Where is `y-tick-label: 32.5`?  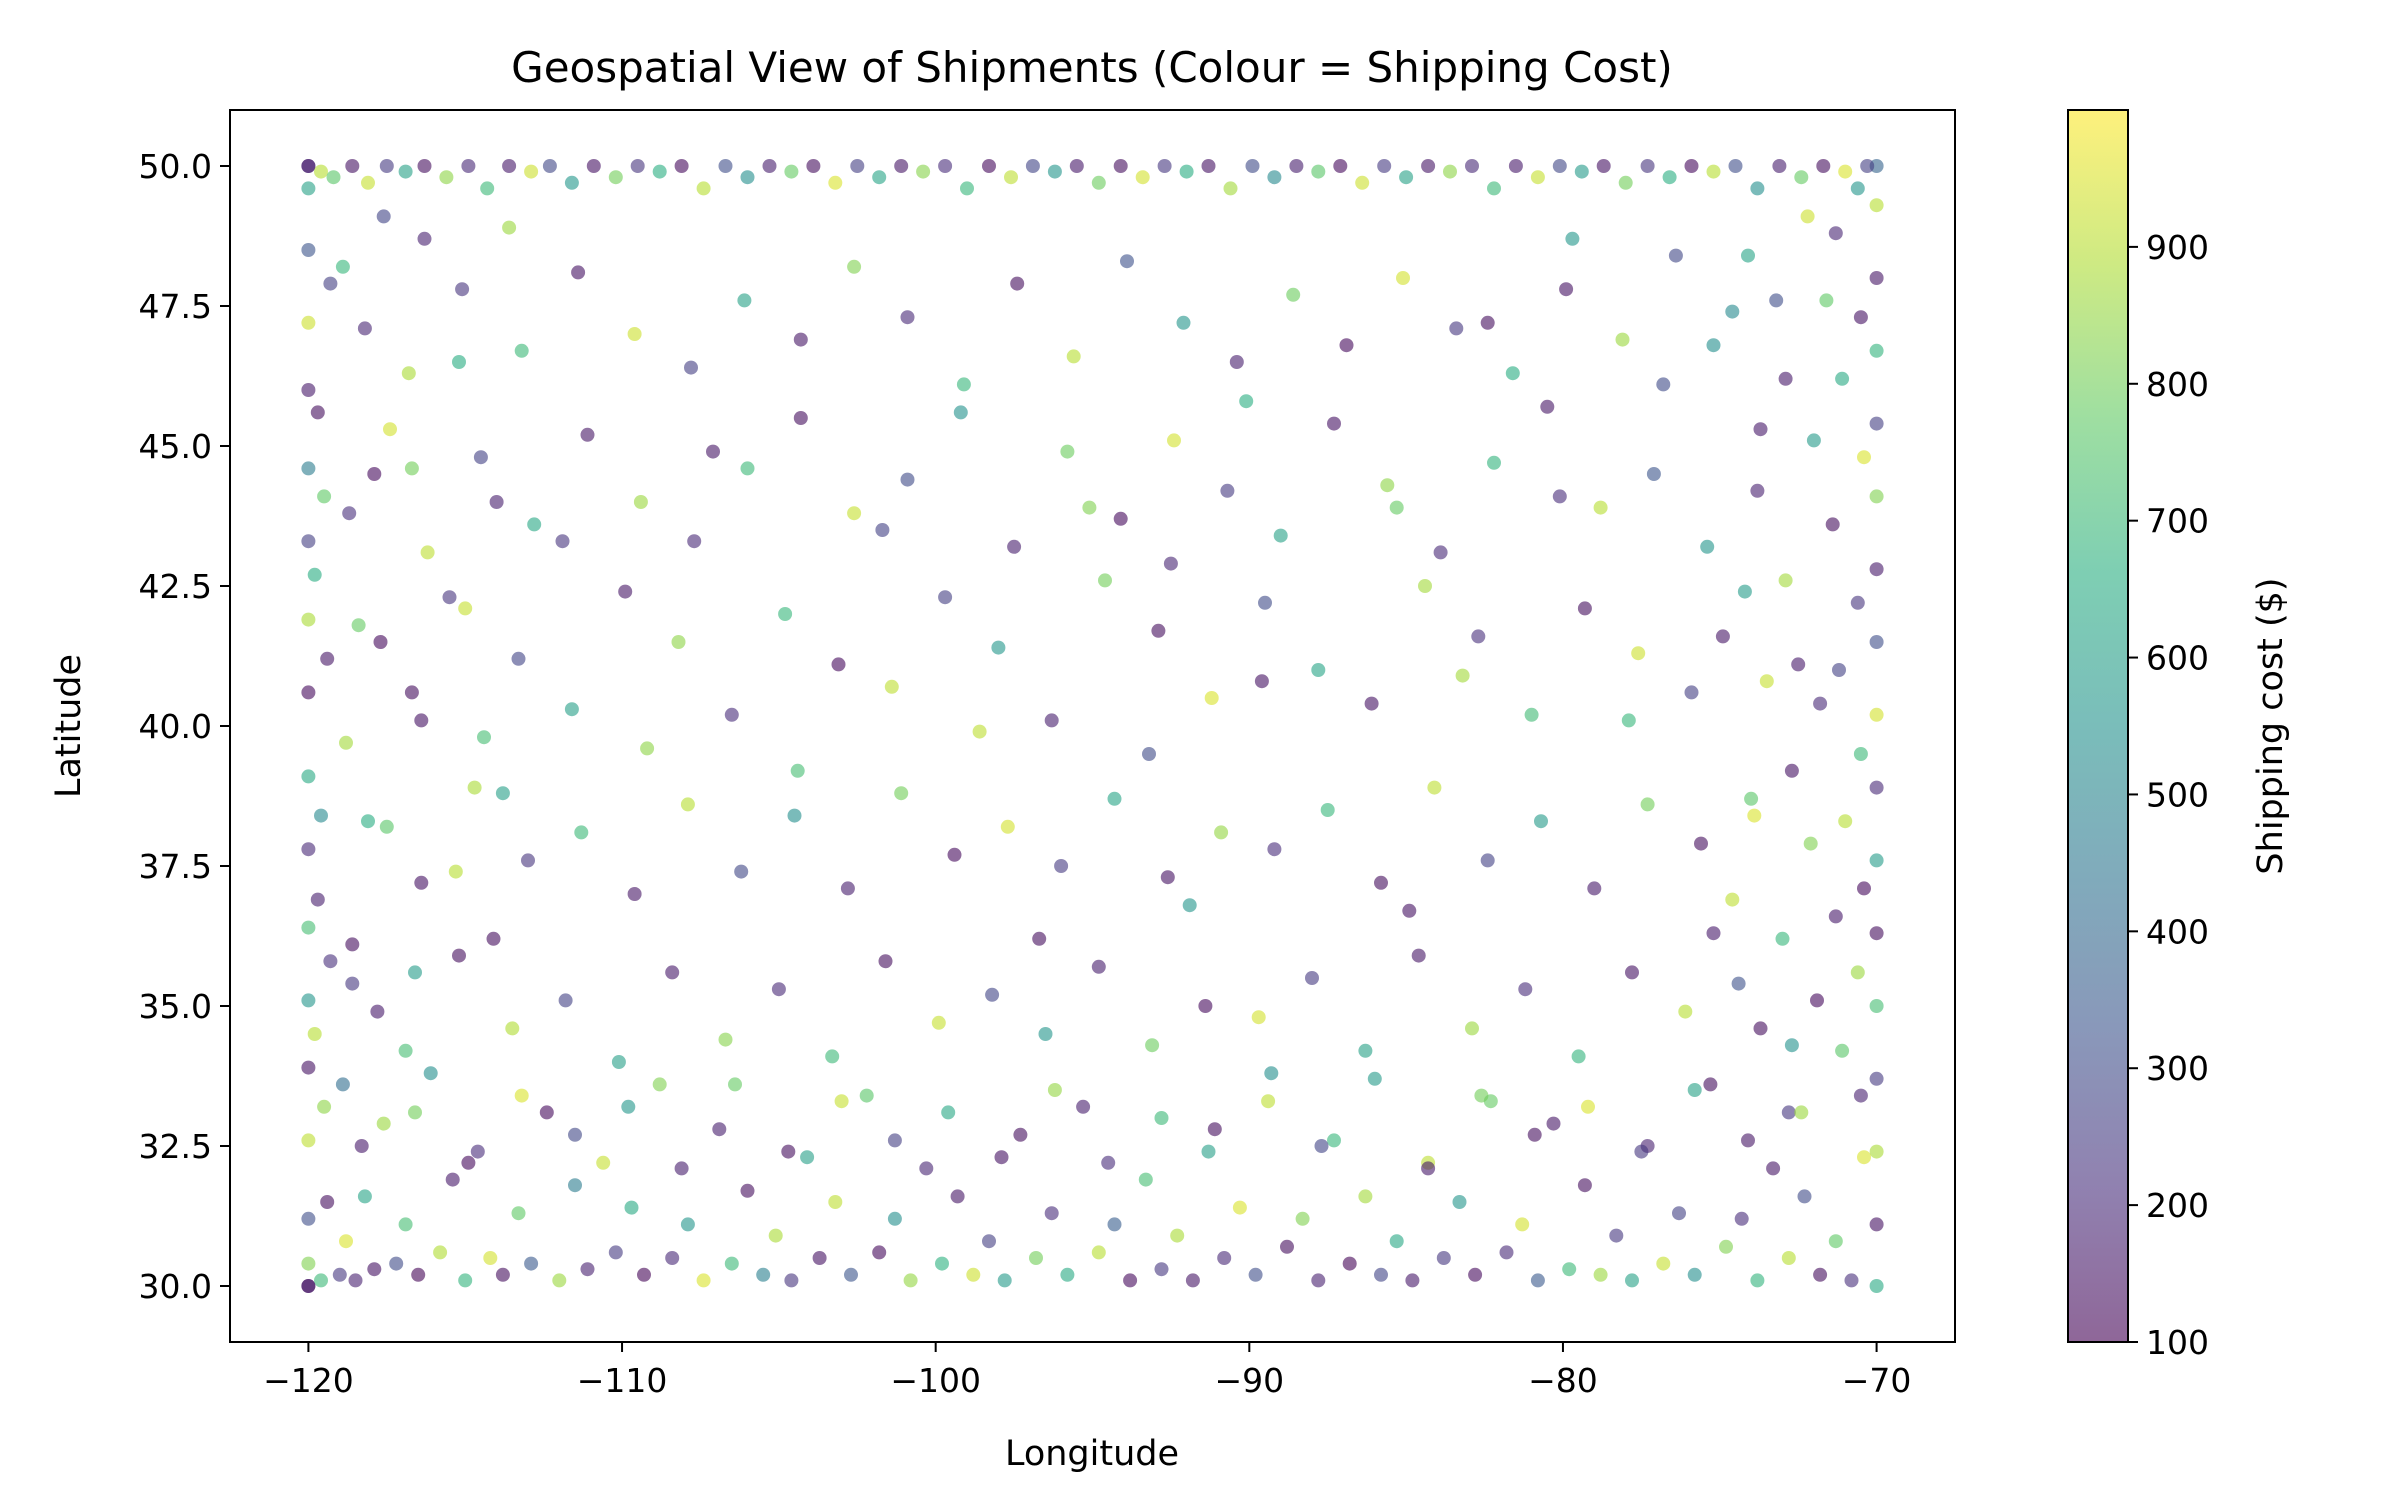
y-tick-label: 32.5 is located at coordinates (175, 1146).